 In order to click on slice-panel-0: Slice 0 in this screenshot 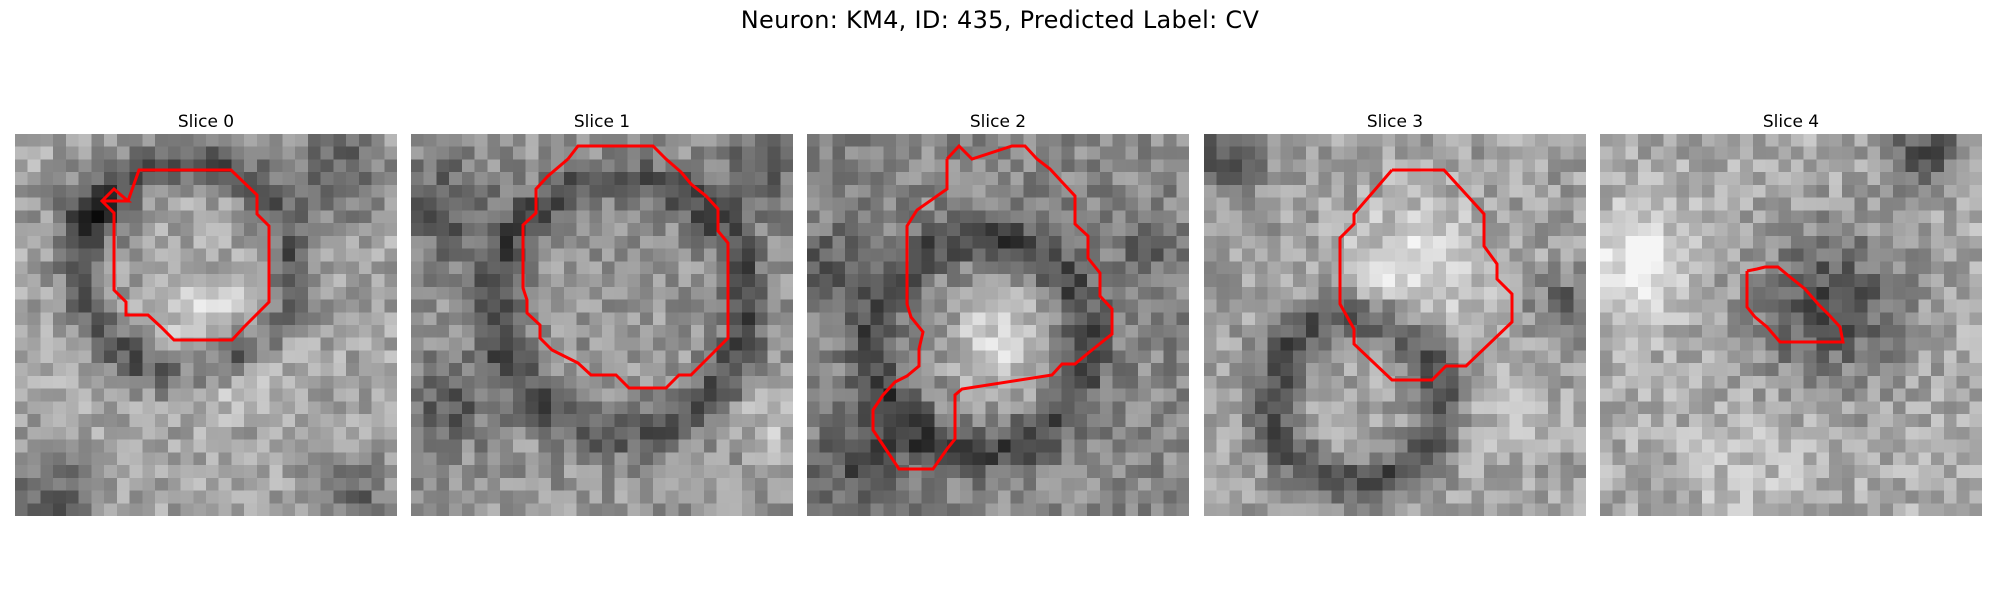, I will do `click(206, 313)`.